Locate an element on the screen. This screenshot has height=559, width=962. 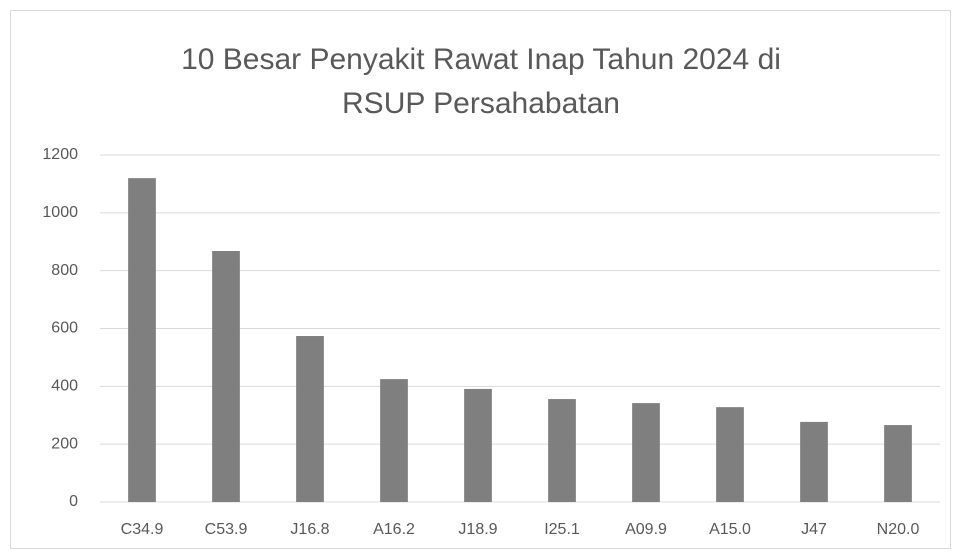
y-tick-label: 600 is located at coordinates (64, 328).